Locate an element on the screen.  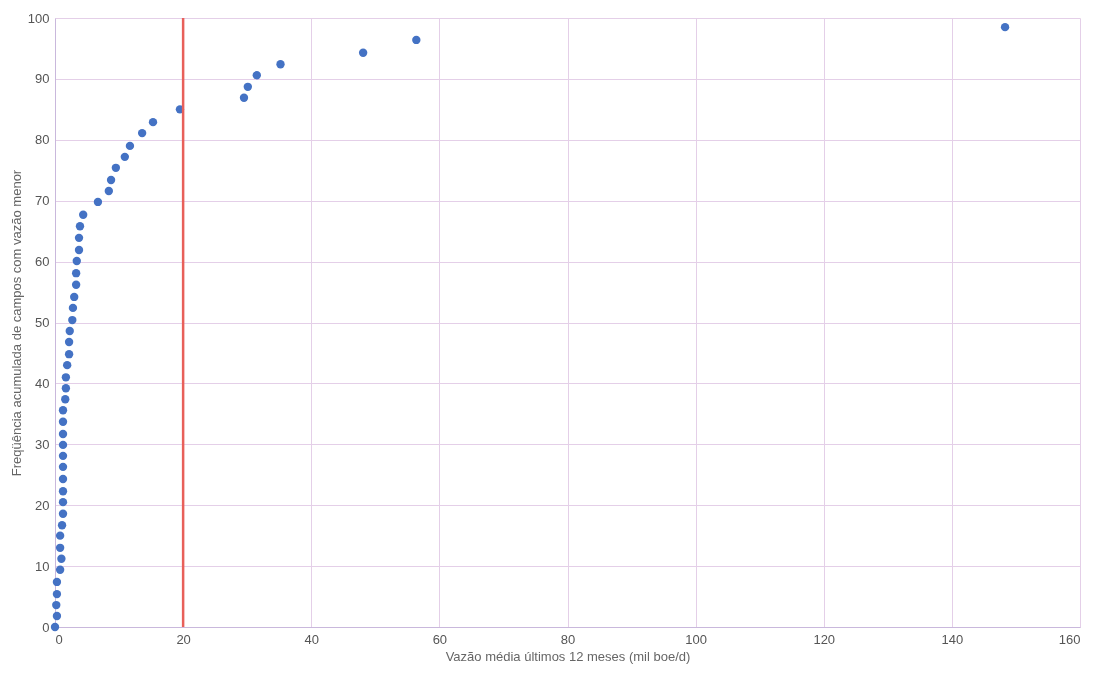
x-axis-title: Vazão média últimos 12 meses (mil boe/d) is located at coordinates (568, 656).